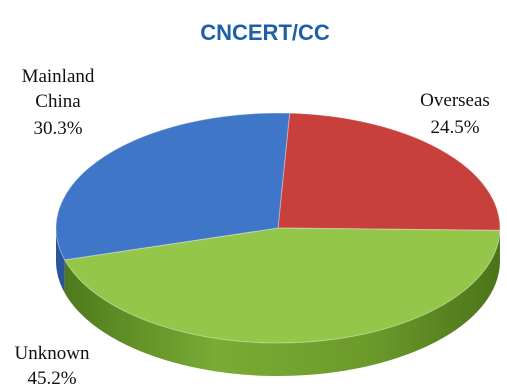 This screenshot has height=387, width=507. I want to click on label-unknown: Unknown 45.2%, so click(52, 365).